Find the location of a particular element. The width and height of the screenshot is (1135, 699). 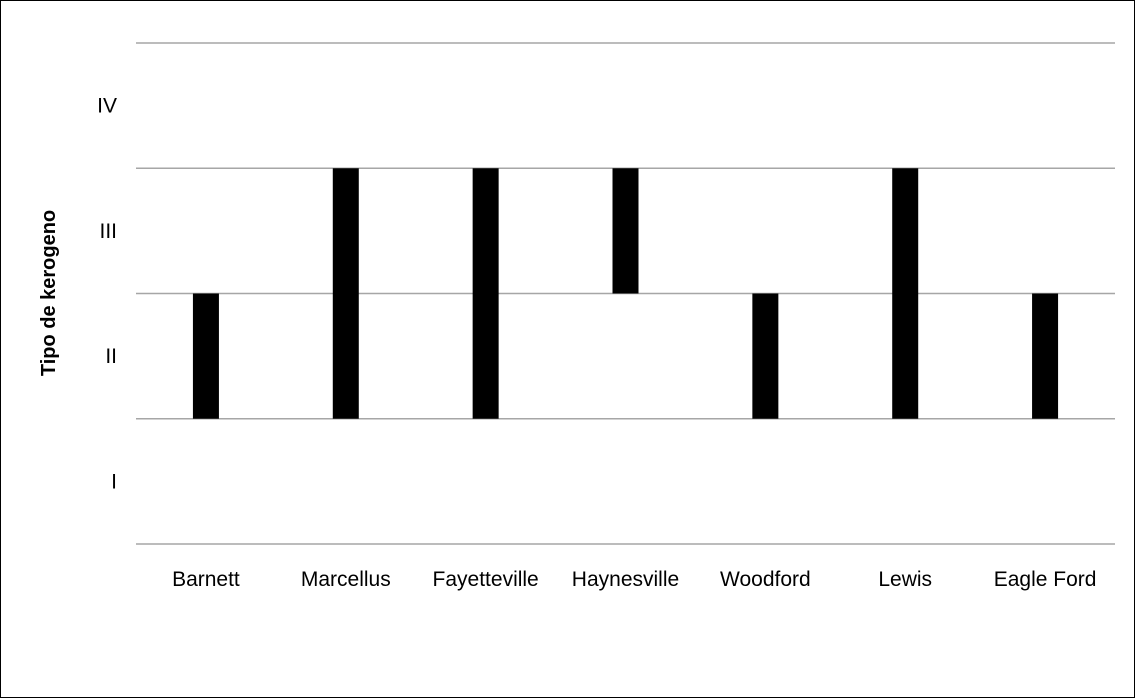

x-tick-label: Lewis is located at coordinates (905, 579).